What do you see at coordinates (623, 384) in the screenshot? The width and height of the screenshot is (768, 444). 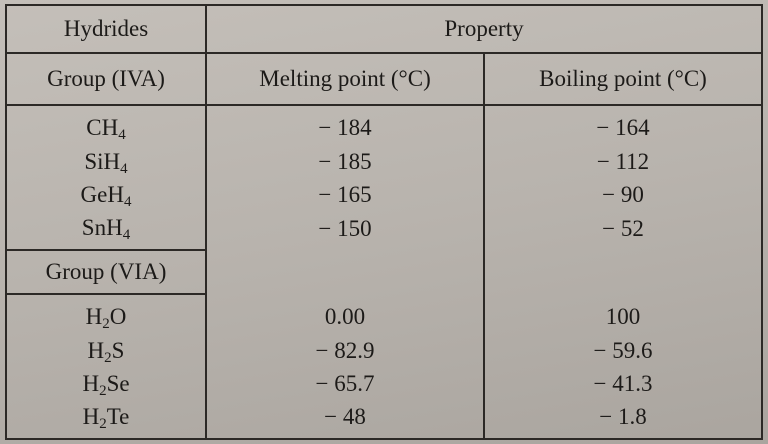 I see `boiling-point-value: − 41.3` at bounding box center [623, 384].